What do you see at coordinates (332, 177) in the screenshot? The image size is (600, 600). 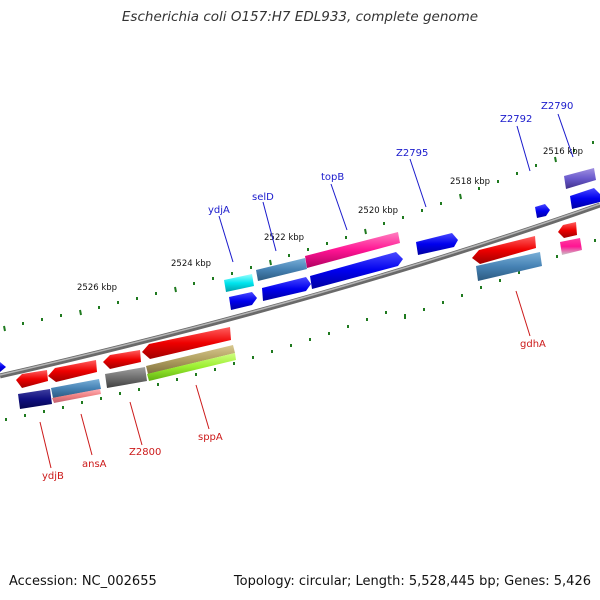 I see `gene-label-topb: topB` at bounding box center [332, 177].